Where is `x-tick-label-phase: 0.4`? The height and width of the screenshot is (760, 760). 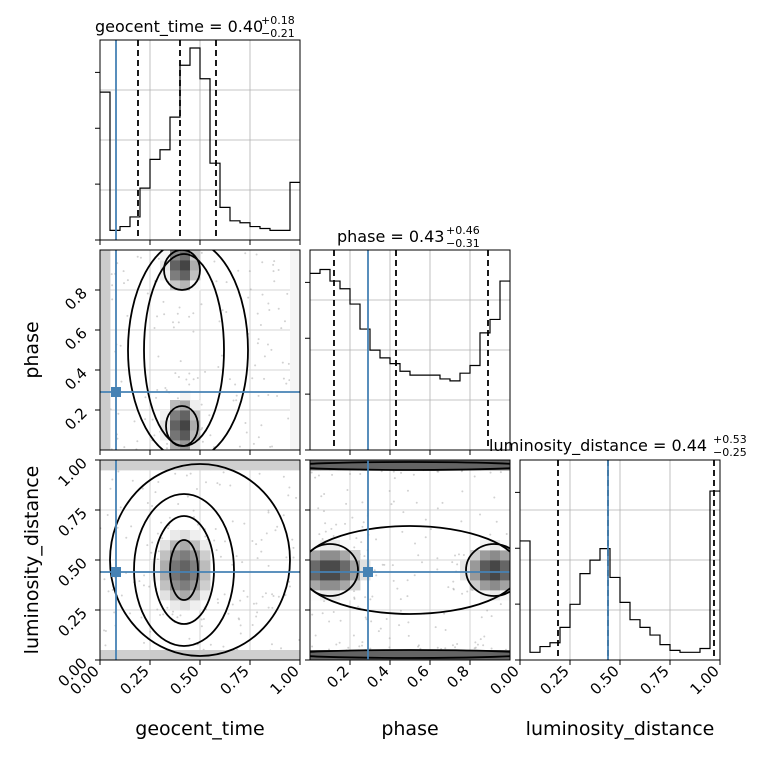
x-tick-label-phase: 0.4 is located at coordinates (378, 677).